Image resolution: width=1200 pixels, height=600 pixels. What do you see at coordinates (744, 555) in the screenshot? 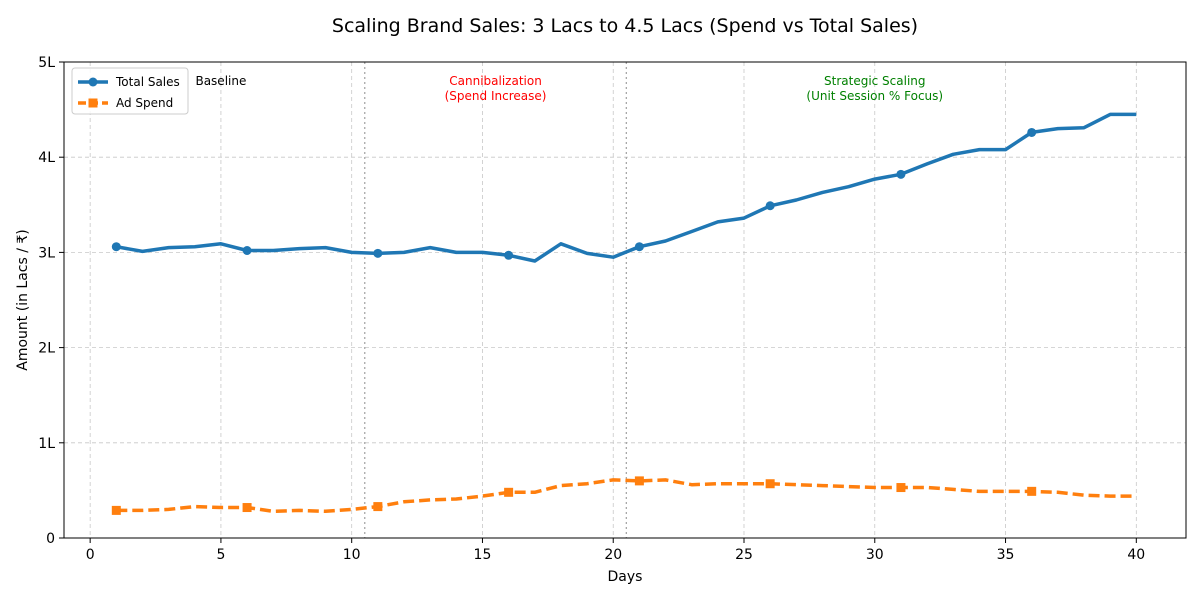
I see `x-tick-label: 25` at bounding box center [744, 555].